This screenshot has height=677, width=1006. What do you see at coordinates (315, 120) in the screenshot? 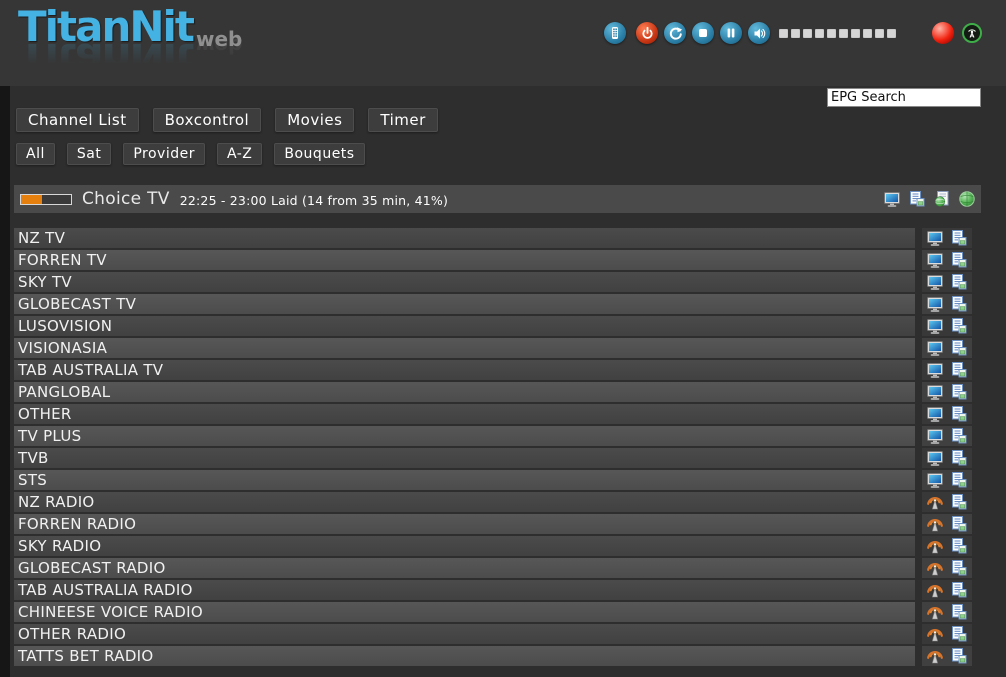
I see `nav-movies-button: Movies` at bounding box center [315, 120].